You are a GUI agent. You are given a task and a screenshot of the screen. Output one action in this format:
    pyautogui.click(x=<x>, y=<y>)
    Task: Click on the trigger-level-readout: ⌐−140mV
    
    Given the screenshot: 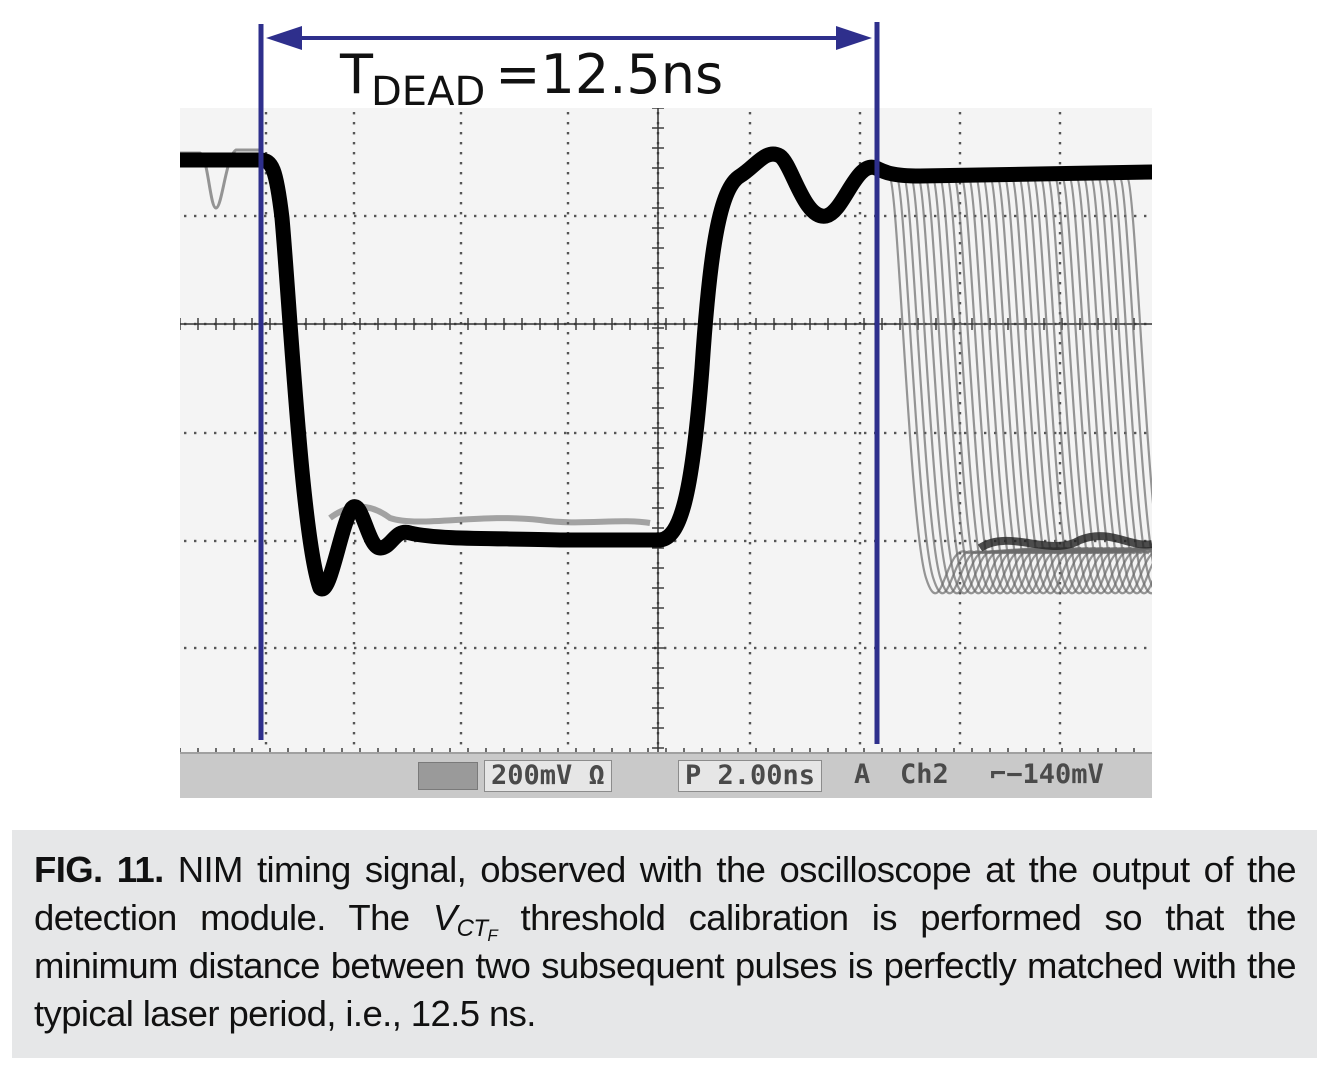 What is the action you would take?
    pyautogui.click(x=1047, y=775)
    